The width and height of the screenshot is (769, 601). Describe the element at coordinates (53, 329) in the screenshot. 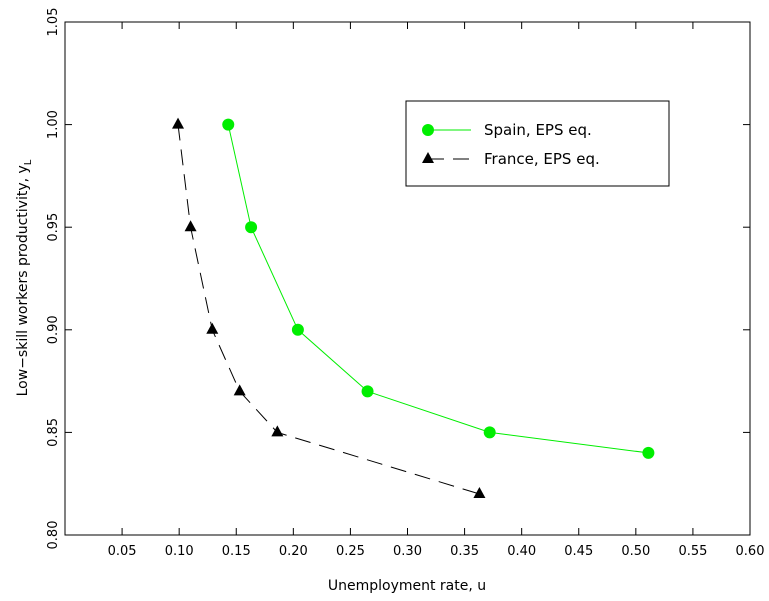

I see `y-tick-label: 0.90` at that location.